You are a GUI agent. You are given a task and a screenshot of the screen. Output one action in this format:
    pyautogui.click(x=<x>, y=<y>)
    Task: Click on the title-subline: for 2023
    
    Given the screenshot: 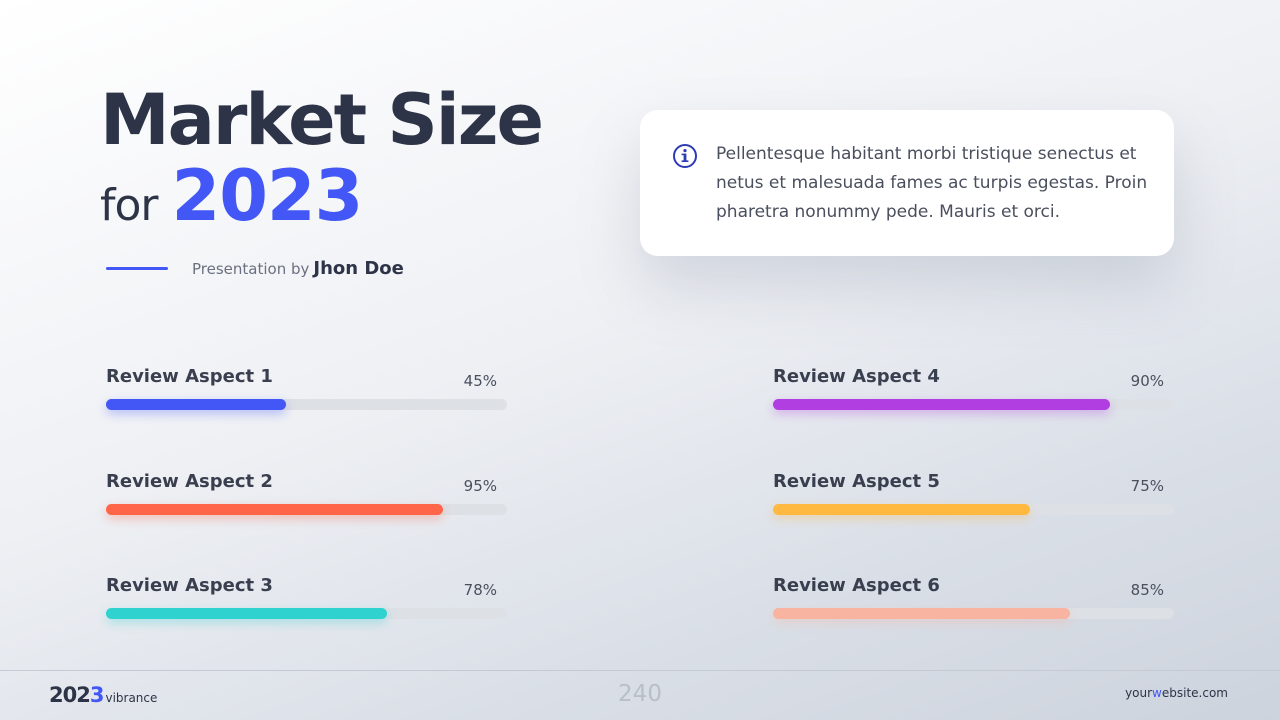 What is the action you would take?
    pyautogui.click(x=232, y=205)
    